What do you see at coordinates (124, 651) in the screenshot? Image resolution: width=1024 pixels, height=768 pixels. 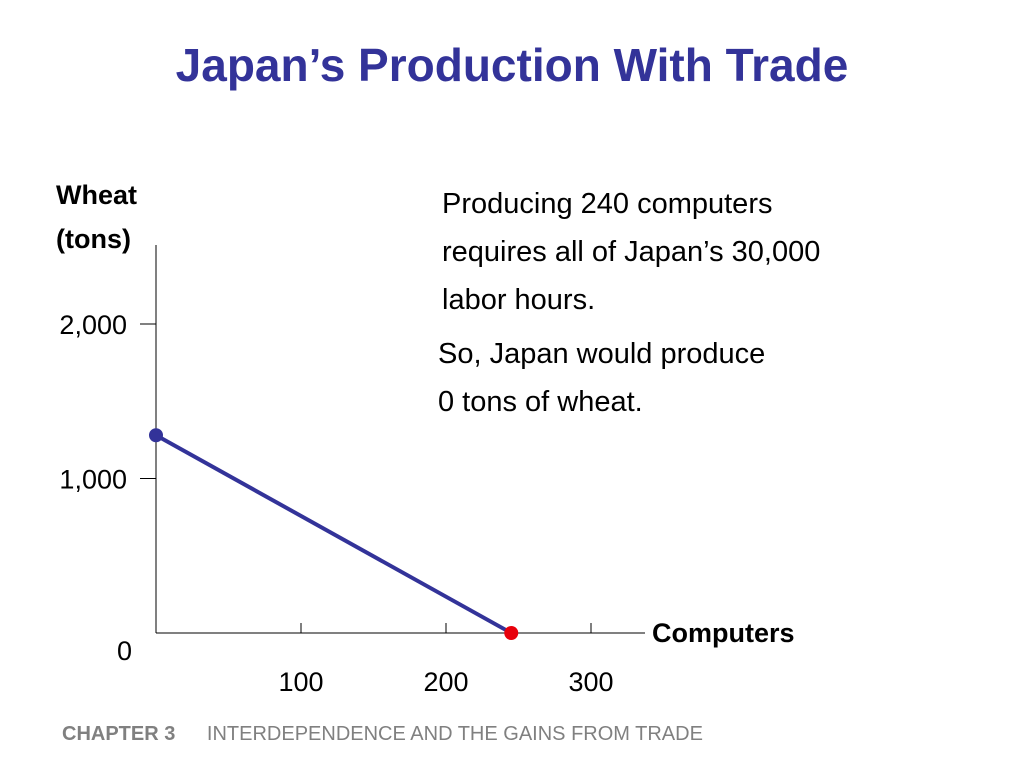 I see `origin-label: 0` at bounding box center [124, 651].